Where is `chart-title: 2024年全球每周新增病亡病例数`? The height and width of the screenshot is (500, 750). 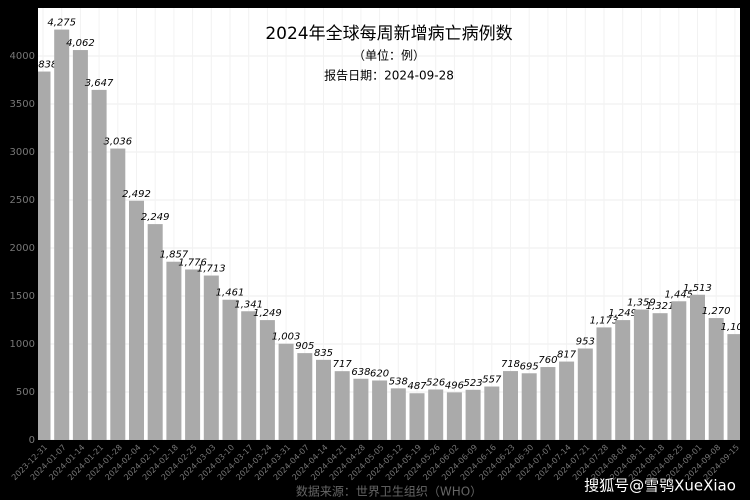
chart-title: 2024年全球每周新增病亡病例数 is located at coordinates (388, 34).